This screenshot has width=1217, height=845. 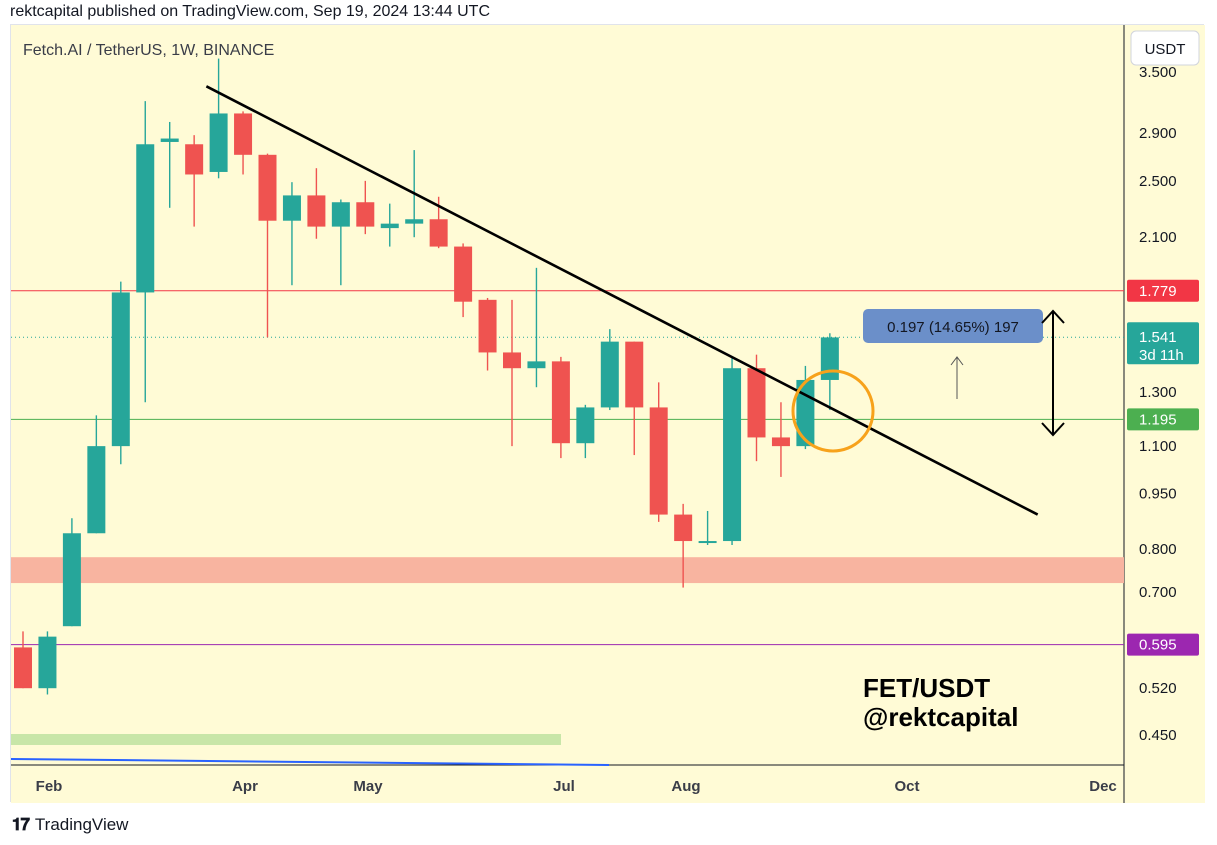 What do you see at coordinates (1158, 688) in the screenshot?
I see `price-tick-label: 0.520` at bounding box center [1158, 688].